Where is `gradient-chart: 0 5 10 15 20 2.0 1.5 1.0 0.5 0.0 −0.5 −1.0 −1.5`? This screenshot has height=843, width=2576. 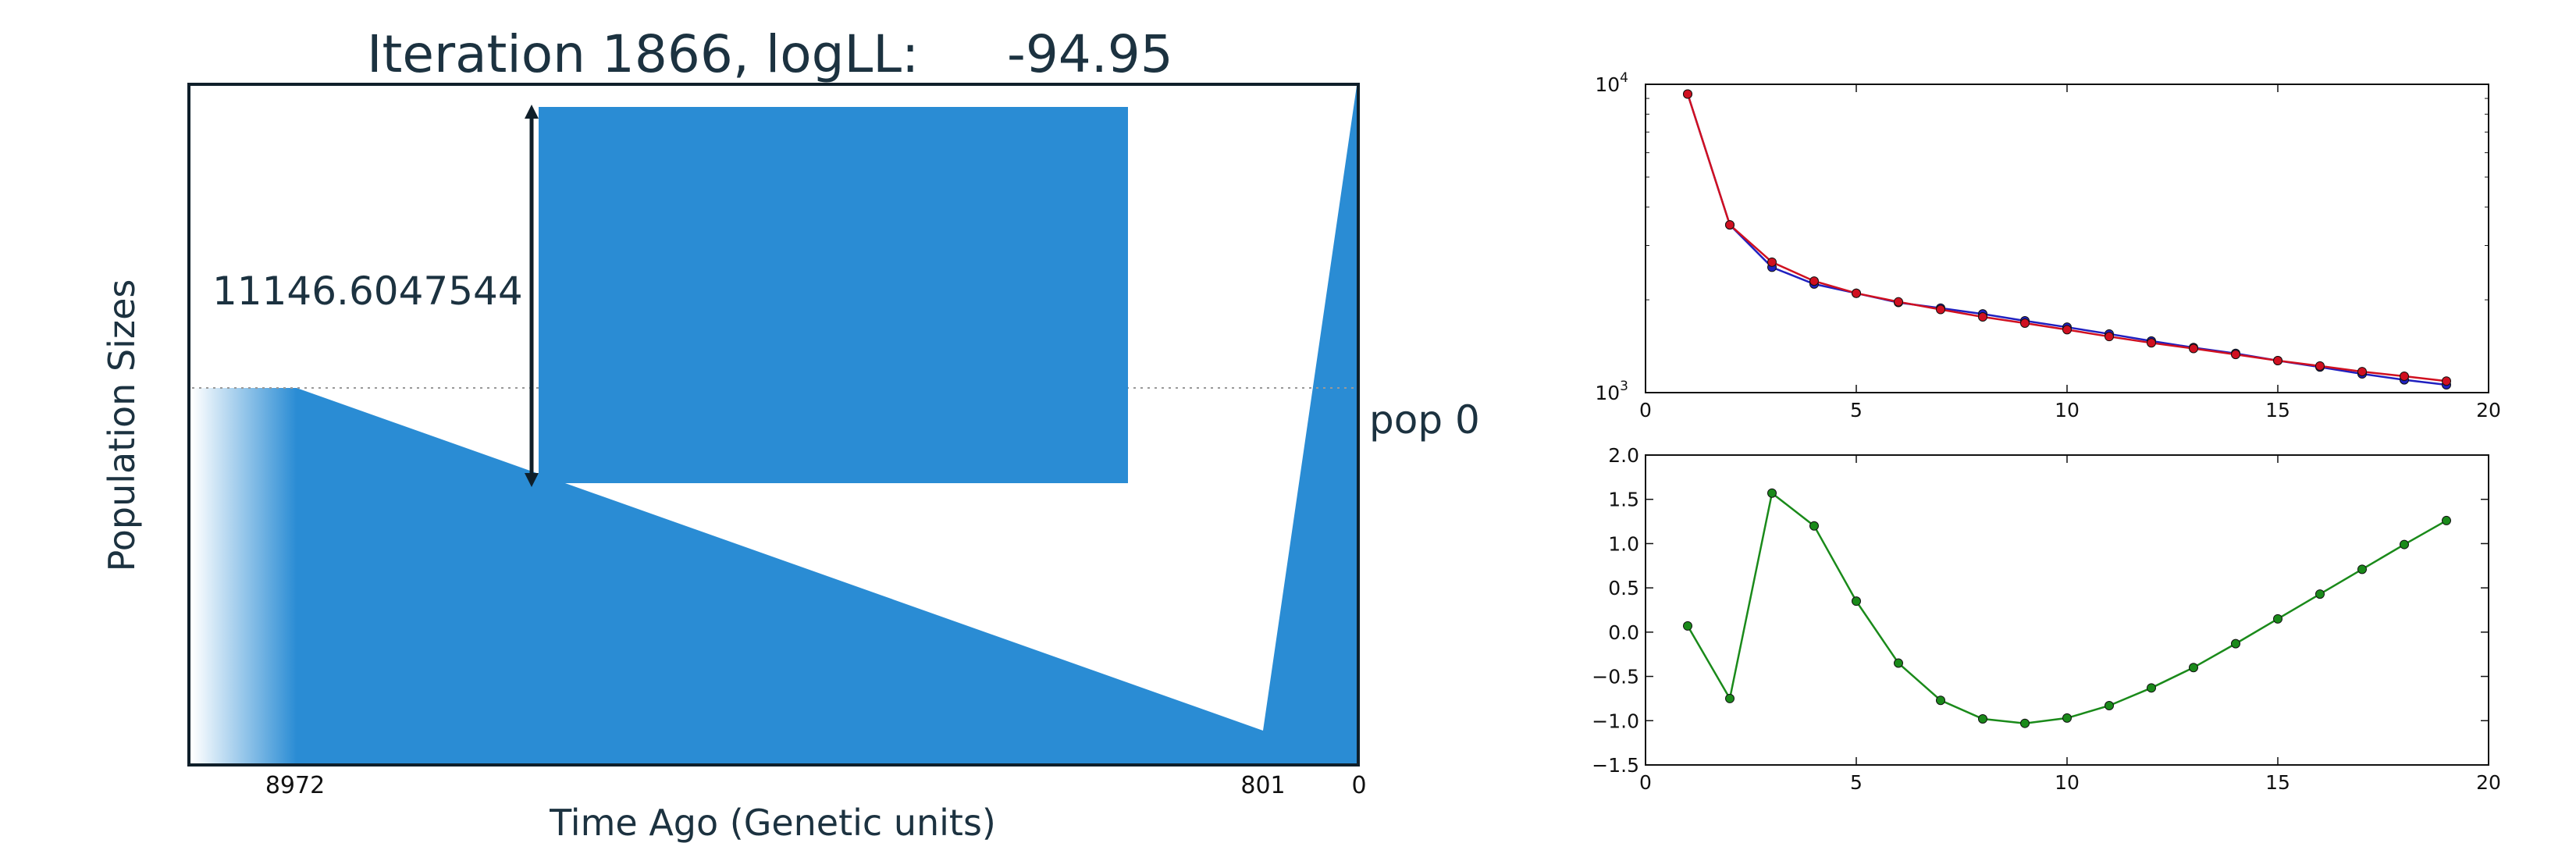 gradient-chart: 0 5 10 15 20 2.0 1.5 1.0 0.5 0.0 −0.5 −1.0 −1.5 is located at coordinates (2046, 619).